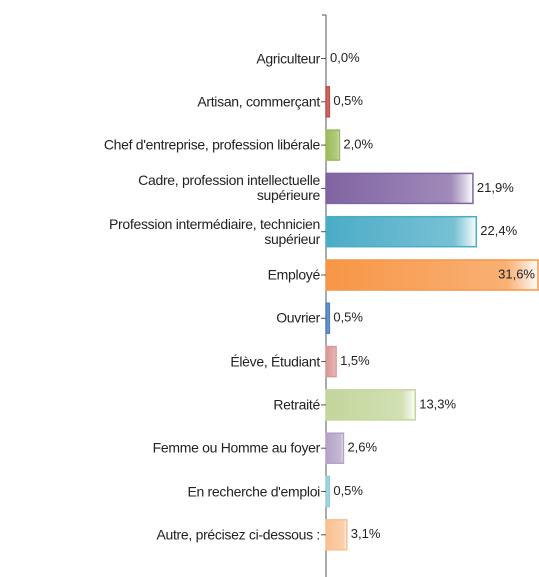  I want to click on value-label: 1,5%, so click(355, 360).